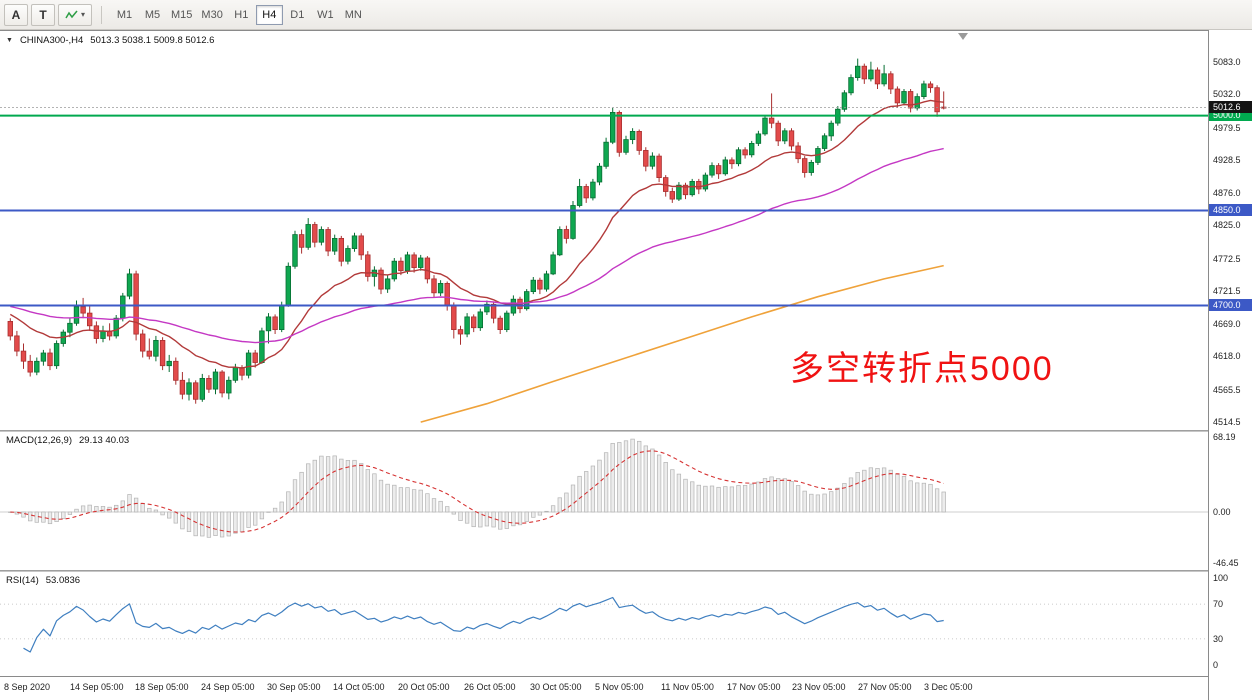 This screenshot has width=1252, height=700. I want to click on time-axis-label: 14 Oct 05:00, so click(359, 687).